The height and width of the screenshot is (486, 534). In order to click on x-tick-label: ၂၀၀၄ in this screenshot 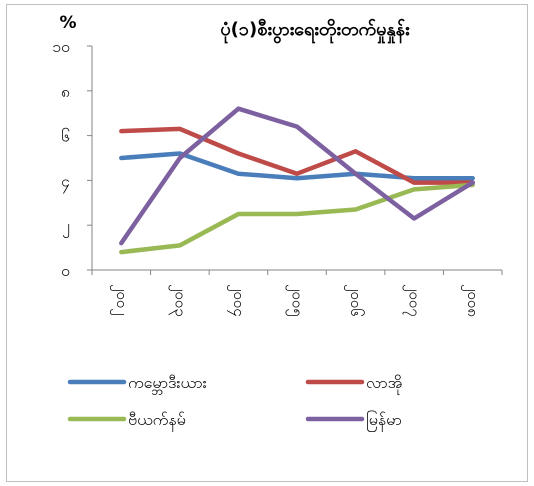, I will do `click(237, 300)`.